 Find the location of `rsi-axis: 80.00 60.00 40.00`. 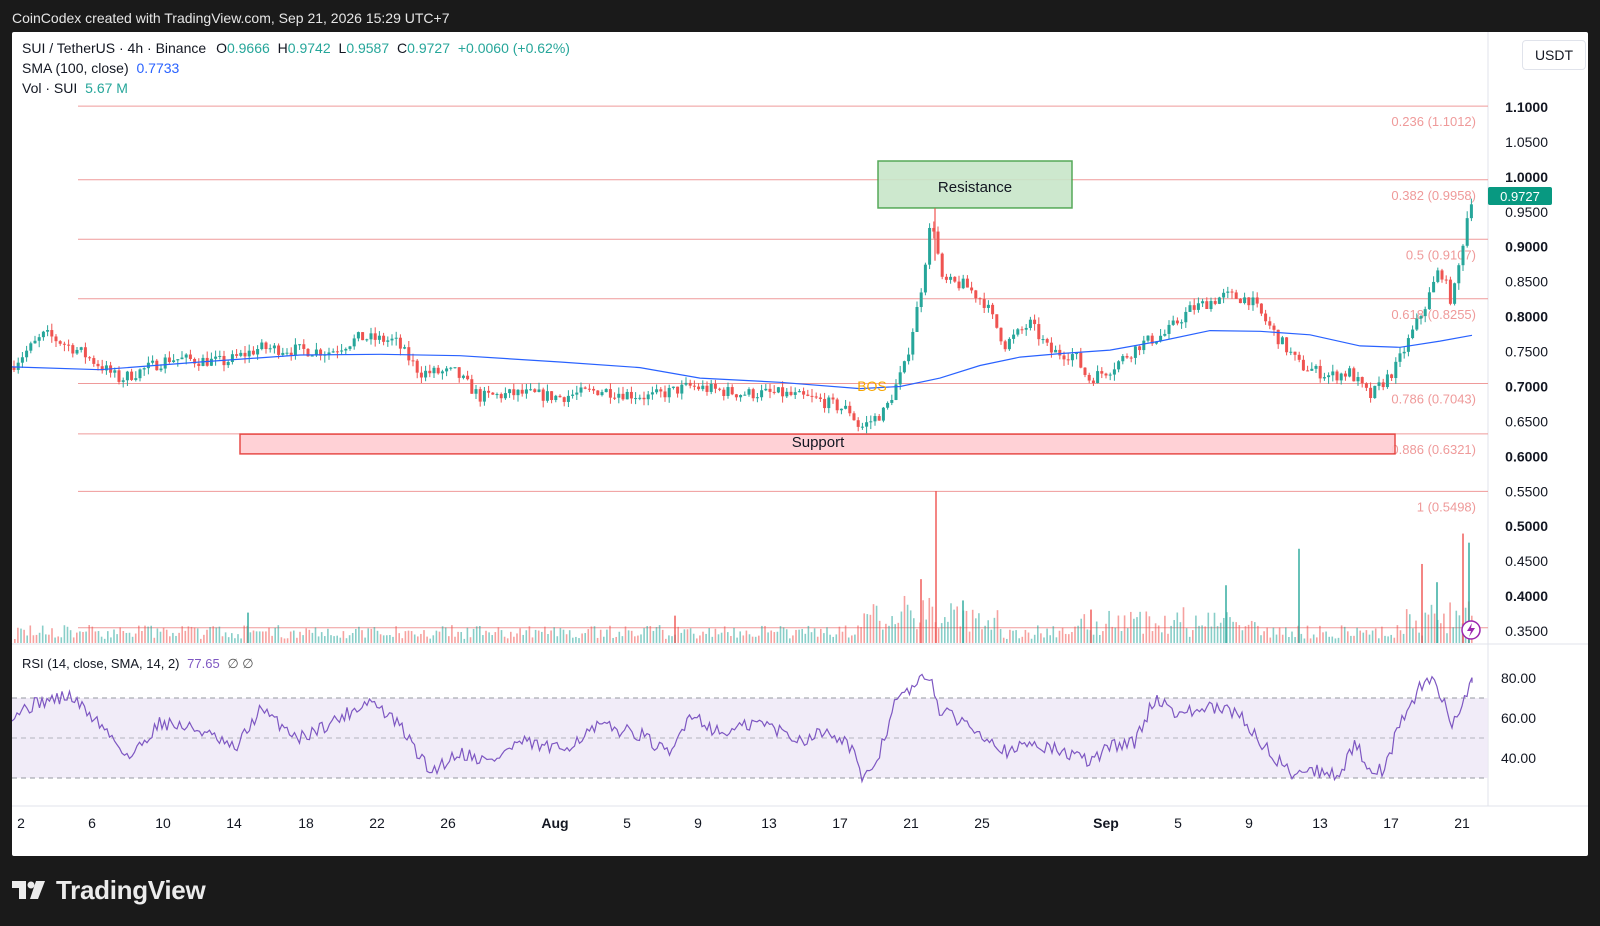

rsi-axis: 80.00 60.00 40.00 is located at coordinates (1518, 718).